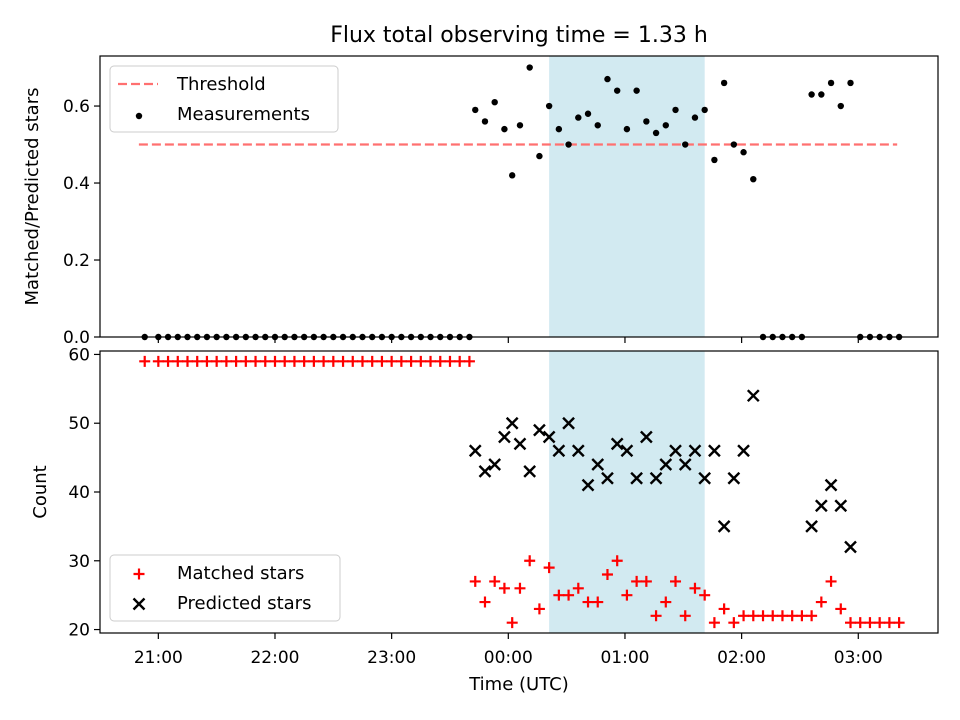  Describe the element at coordinates (32, 197) in the screenshot. I see `ratio-y-axis-label: Matched/Predicted stars` at that location.